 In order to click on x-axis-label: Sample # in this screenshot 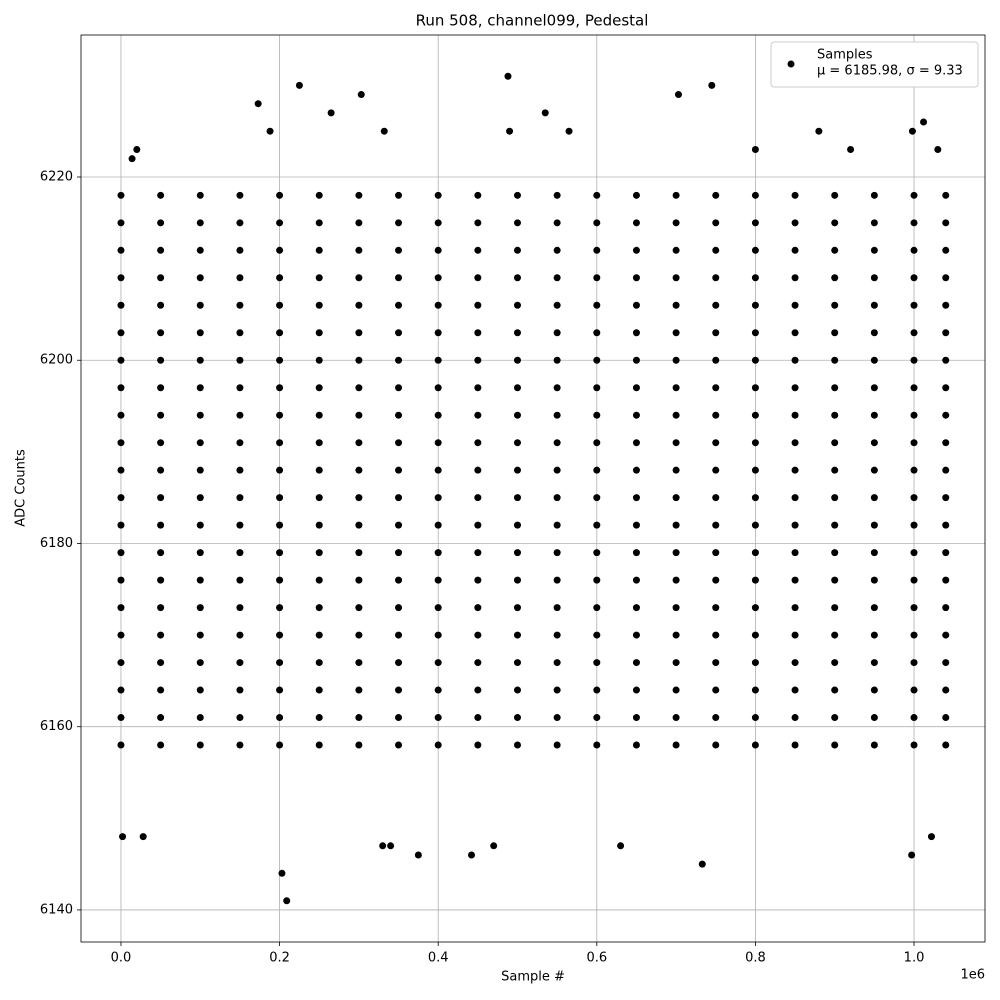, I will do `click(533, 977)`.